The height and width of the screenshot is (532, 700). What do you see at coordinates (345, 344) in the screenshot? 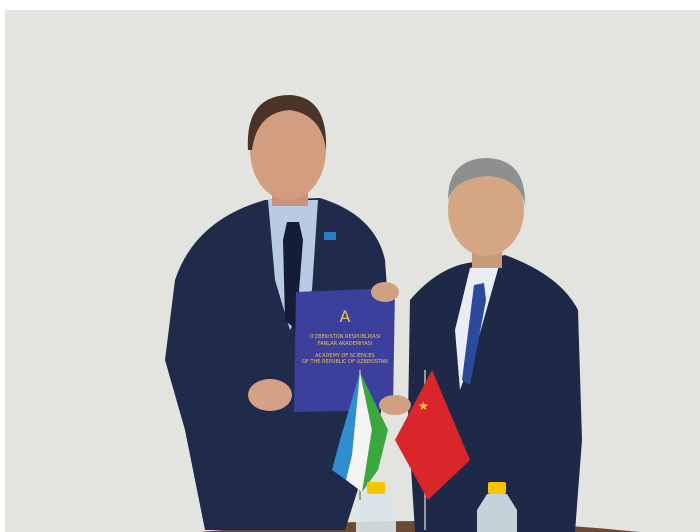
I see `folder-line: FANLAR AKADEMIYASI` at bounding box center [345, 344].